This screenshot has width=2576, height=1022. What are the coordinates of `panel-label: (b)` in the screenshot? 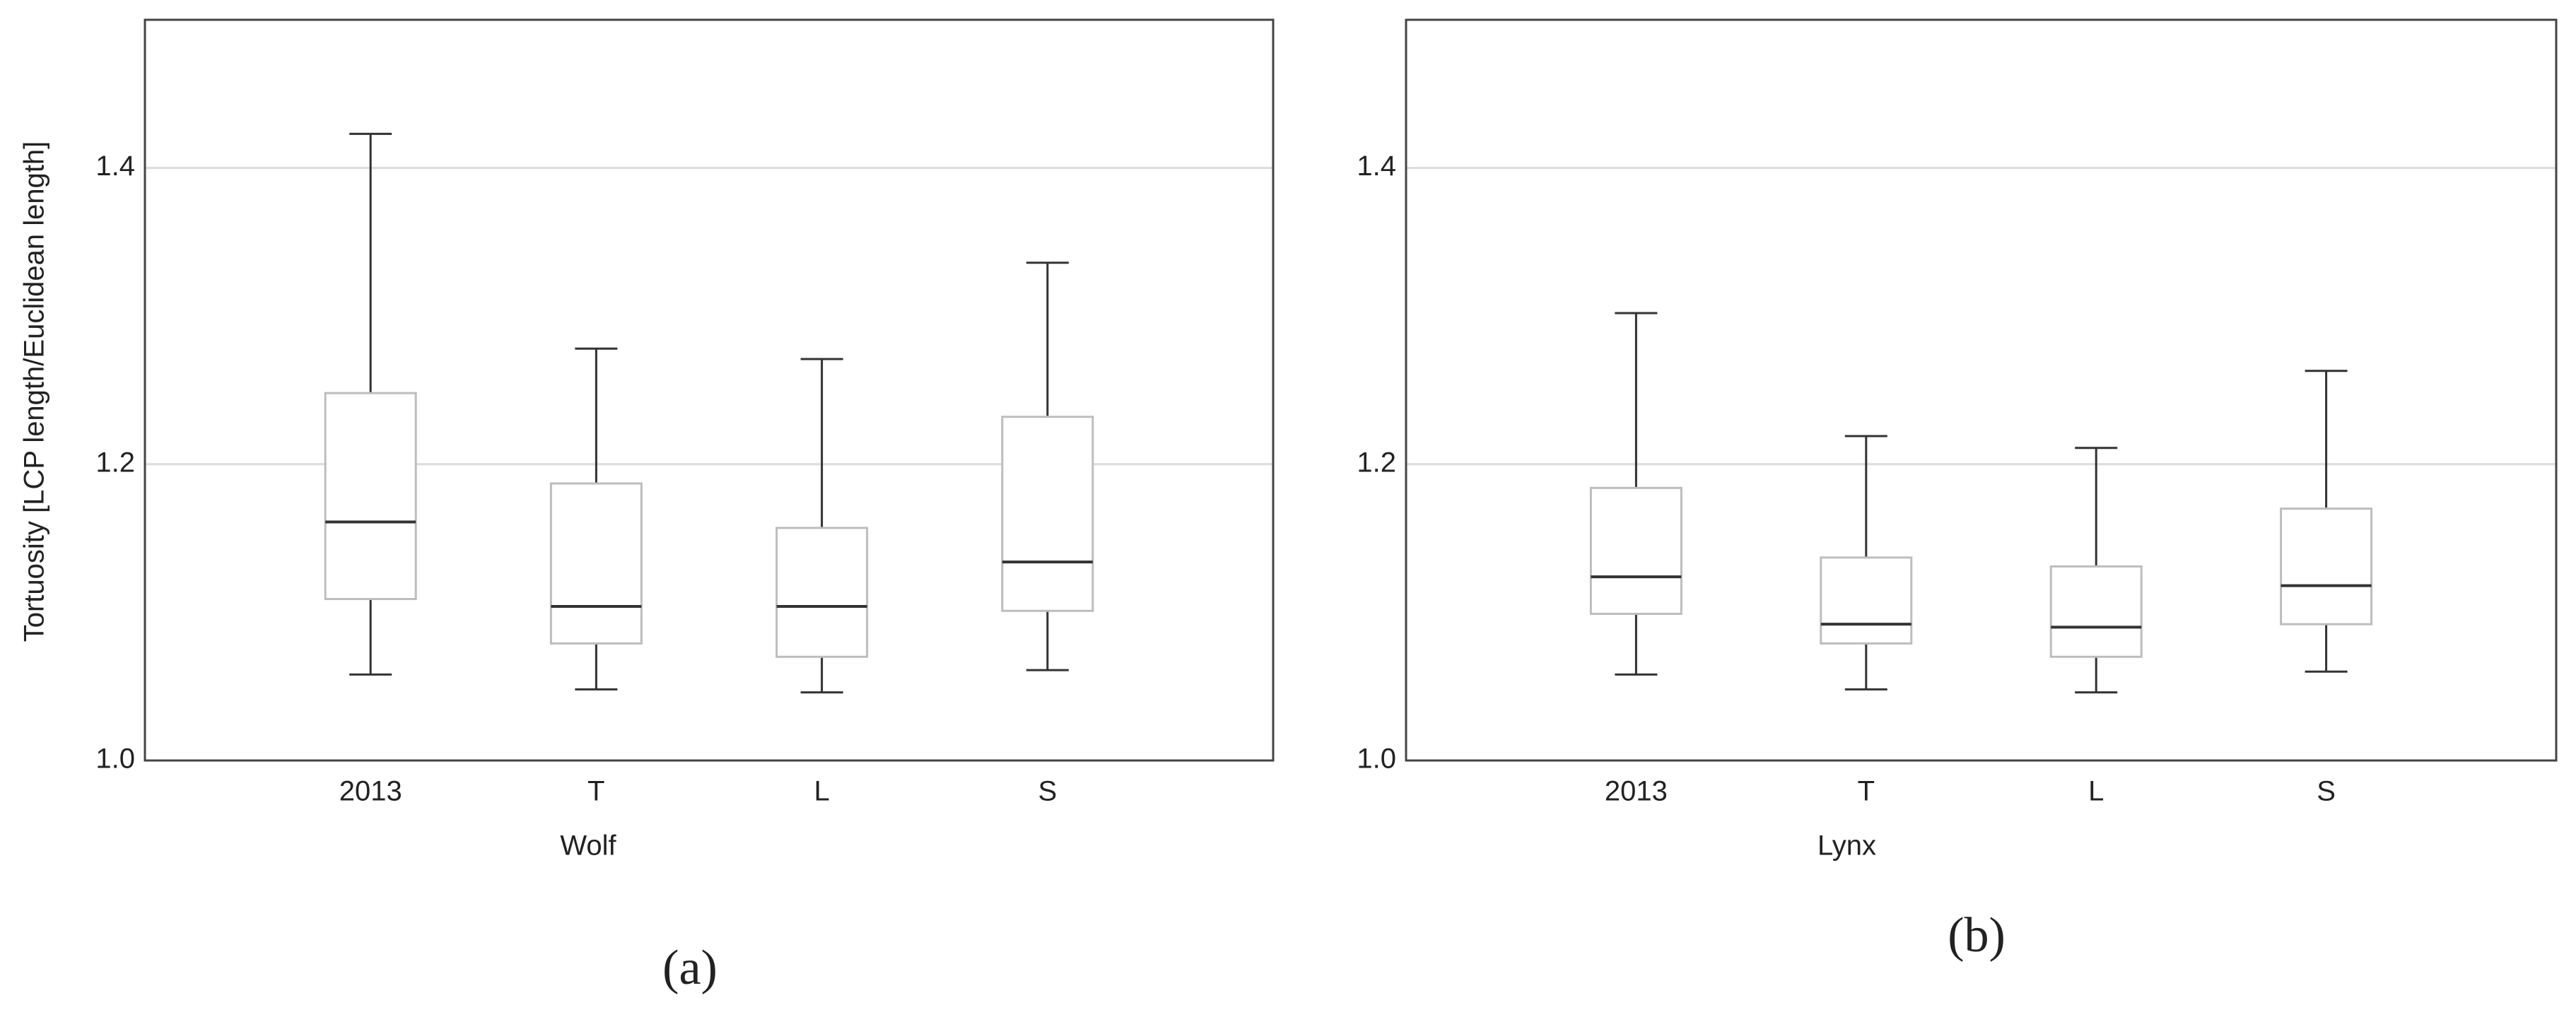 It's located at (1977, 935).